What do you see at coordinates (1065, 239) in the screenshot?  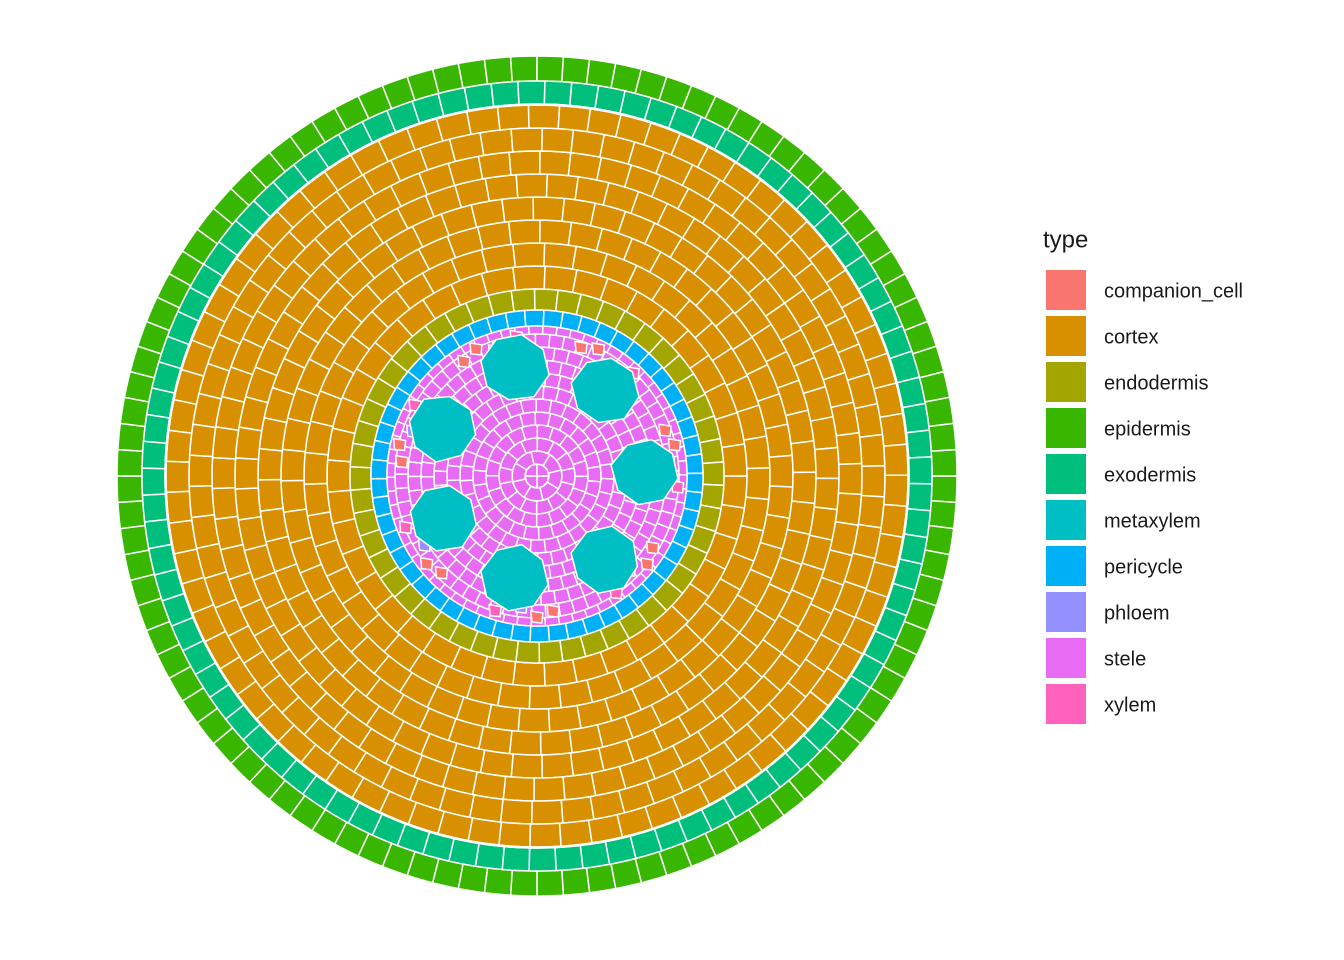 I see `legend-title: type` at bounding box center [1065, 239].